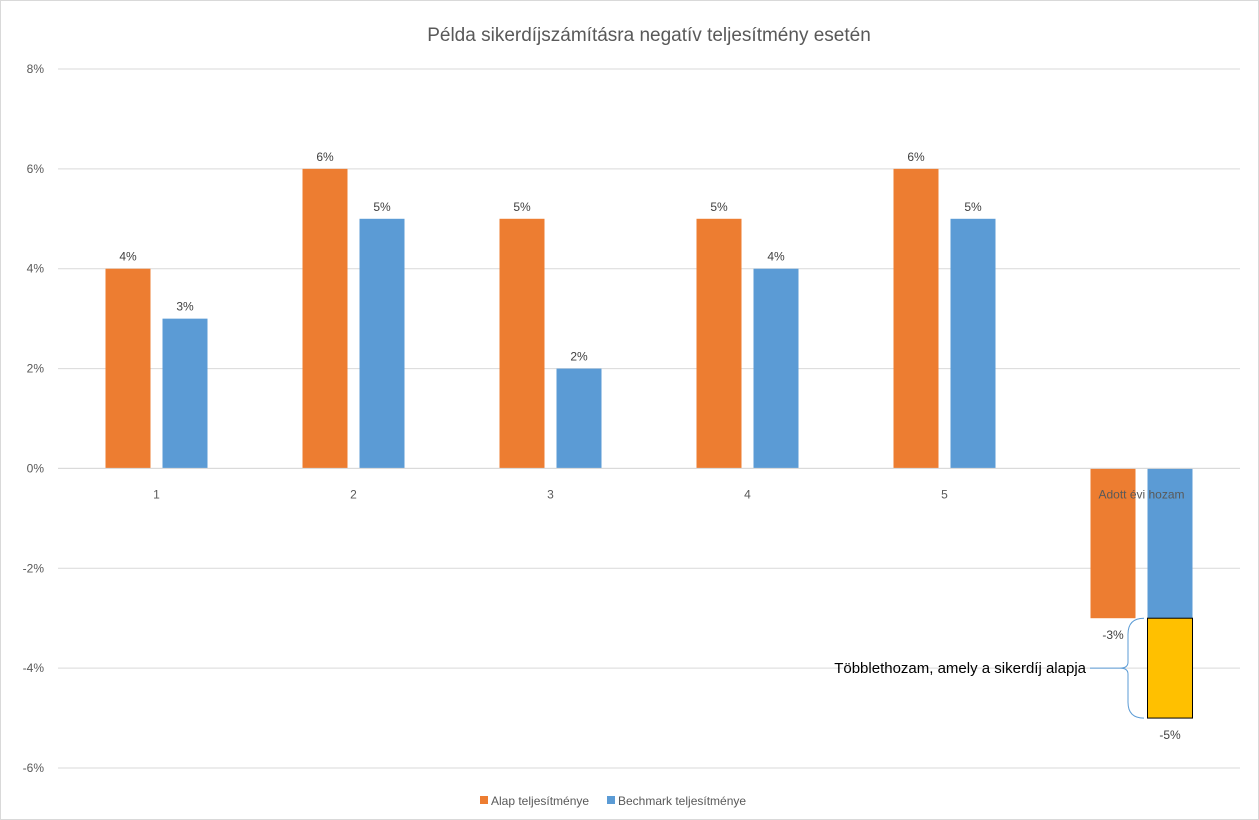 The width and height of the screenshot is (1259, 820). What do you see at coordinates (36, 369) in the screenshot?
I see `y-tick-label: 2%` at bounding box center [36, 369].